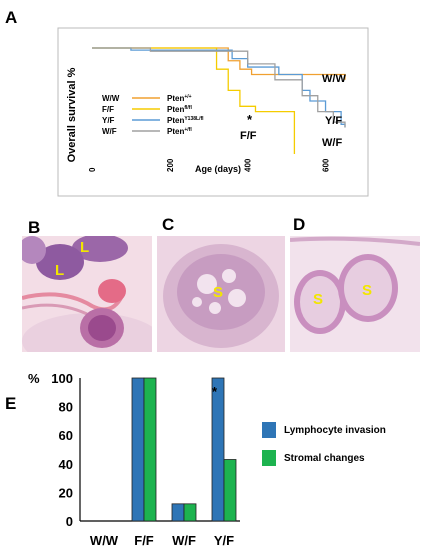 The height and width of the screenshot is (550, 425). Describe the element at coordinates (108, 120) in the screenshot. I see `legend-code-yf: Y/F` at that location.